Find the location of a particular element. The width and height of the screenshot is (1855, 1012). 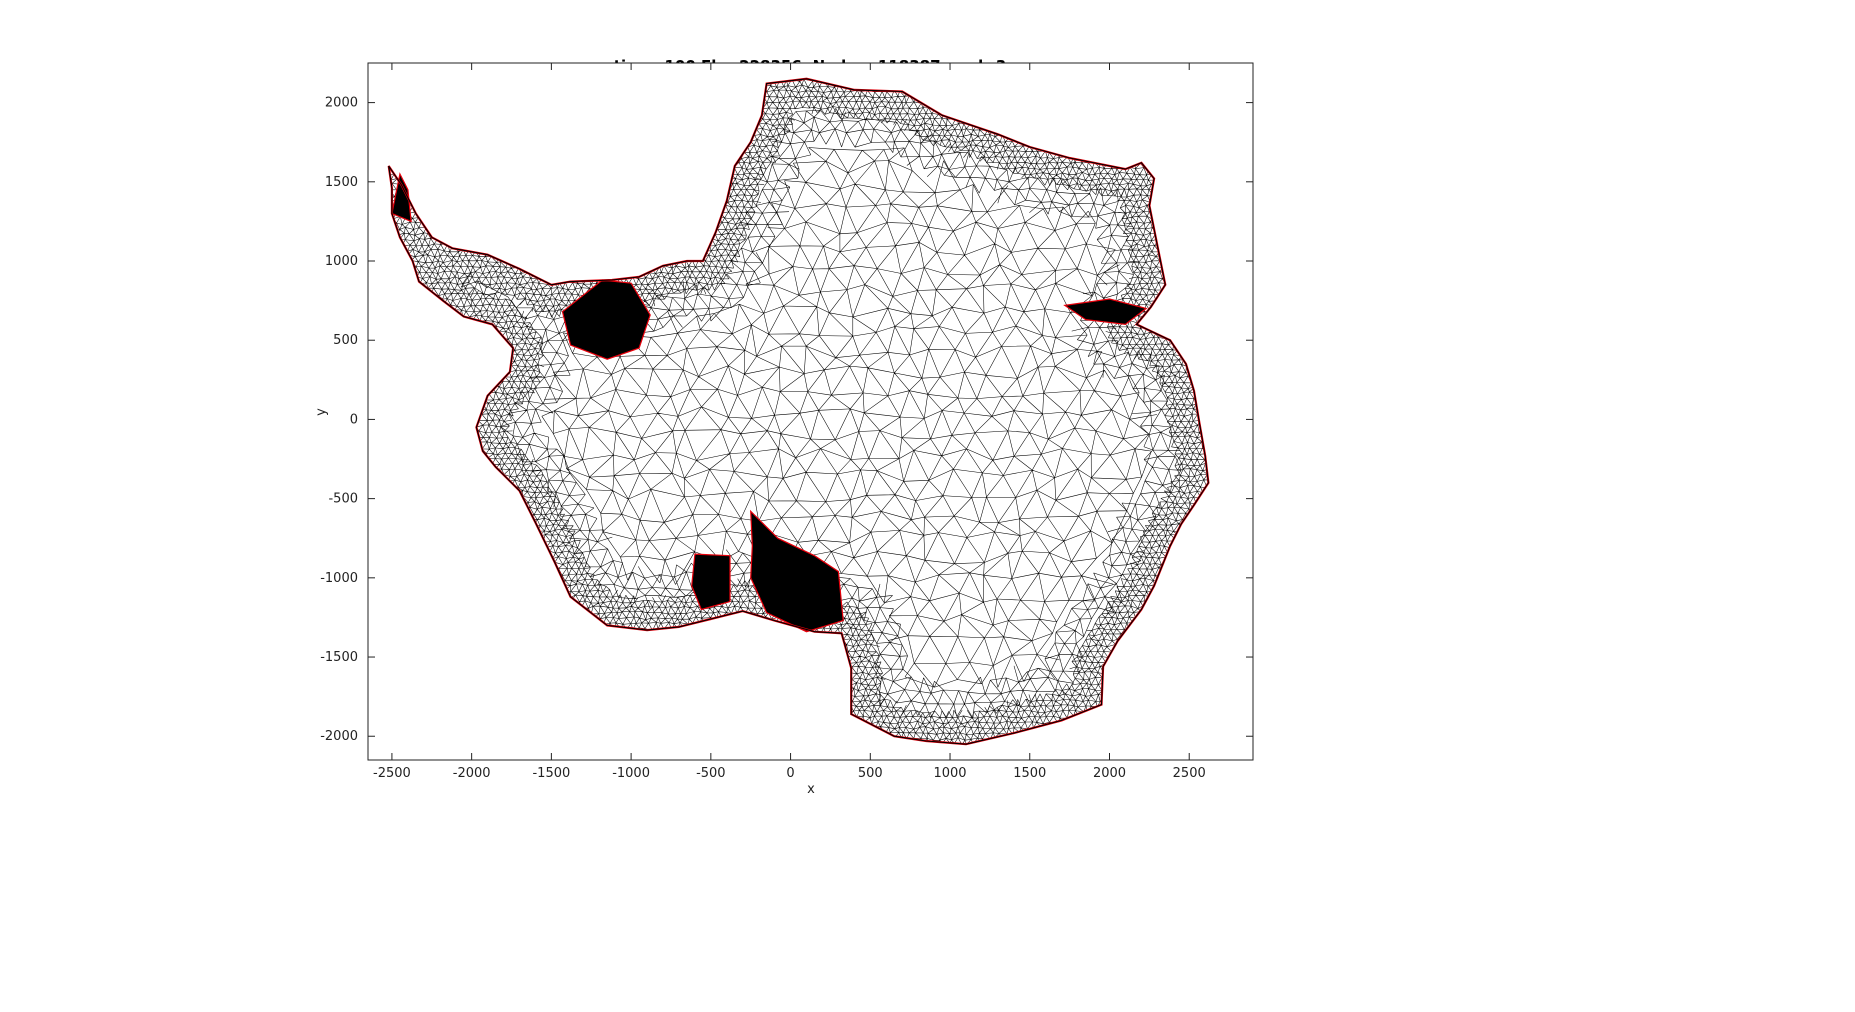

x-tick-label: -500 is located at coordinates (711, 773).